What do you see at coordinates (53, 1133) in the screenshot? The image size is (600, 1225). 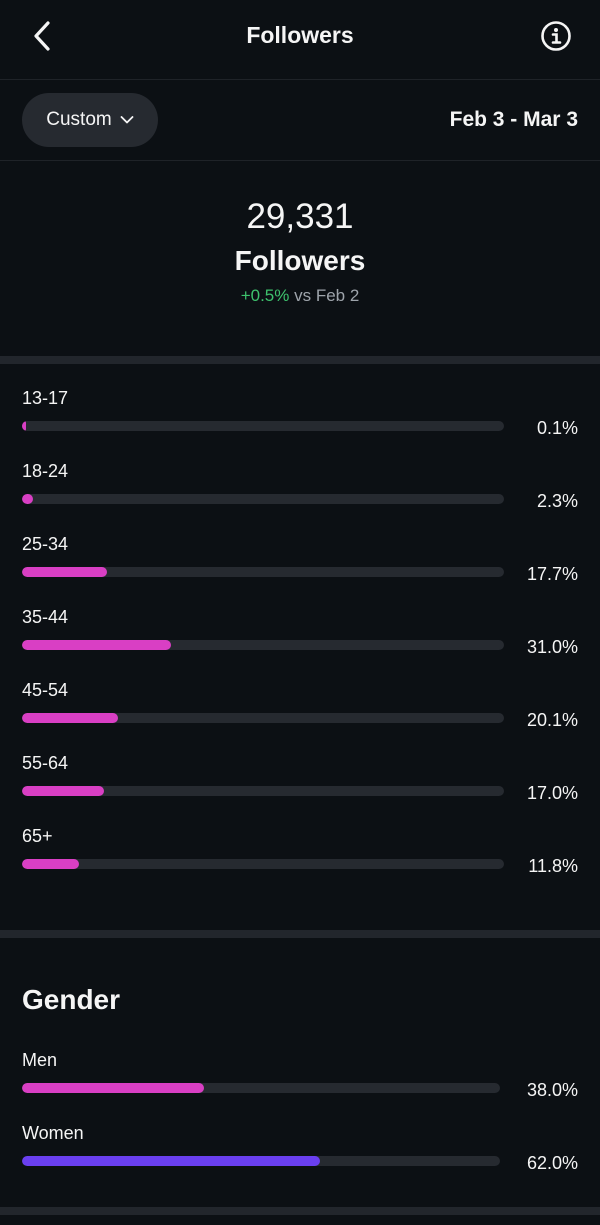 I see `gender-label: Women` at bounding box center [53, 1133].